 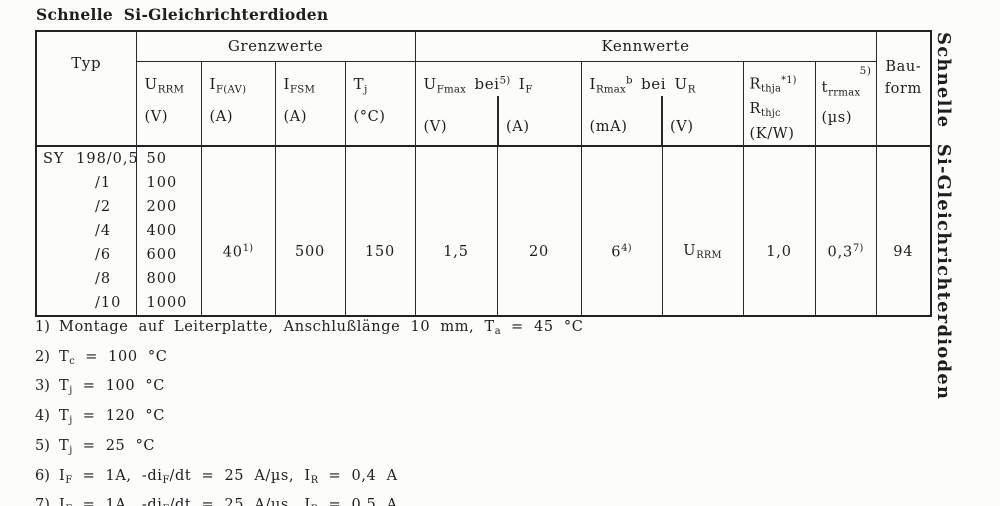 I want to click on footnote-text: Tj = 120 °C, so click(x=112, y=417).